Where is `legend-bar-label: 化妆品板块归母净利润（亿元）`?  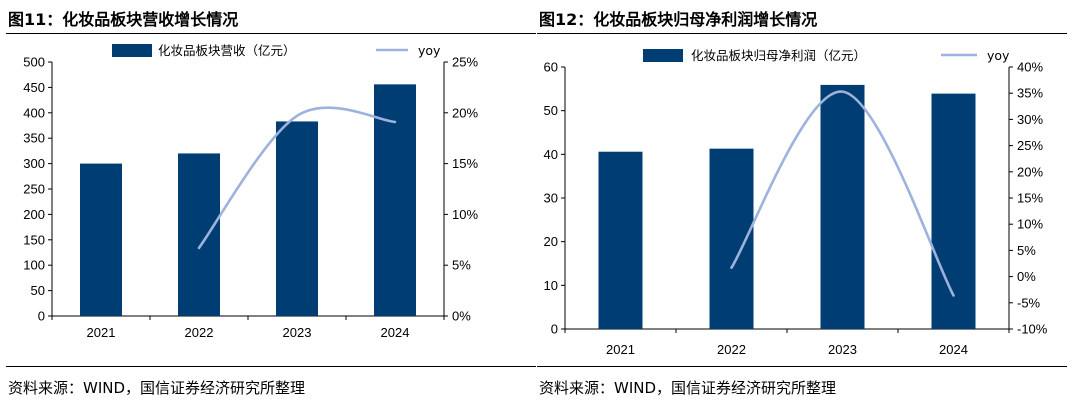 legend-bar-label: 化妆品板块归母净利润（亿元） is located at coordinates (778, 55).